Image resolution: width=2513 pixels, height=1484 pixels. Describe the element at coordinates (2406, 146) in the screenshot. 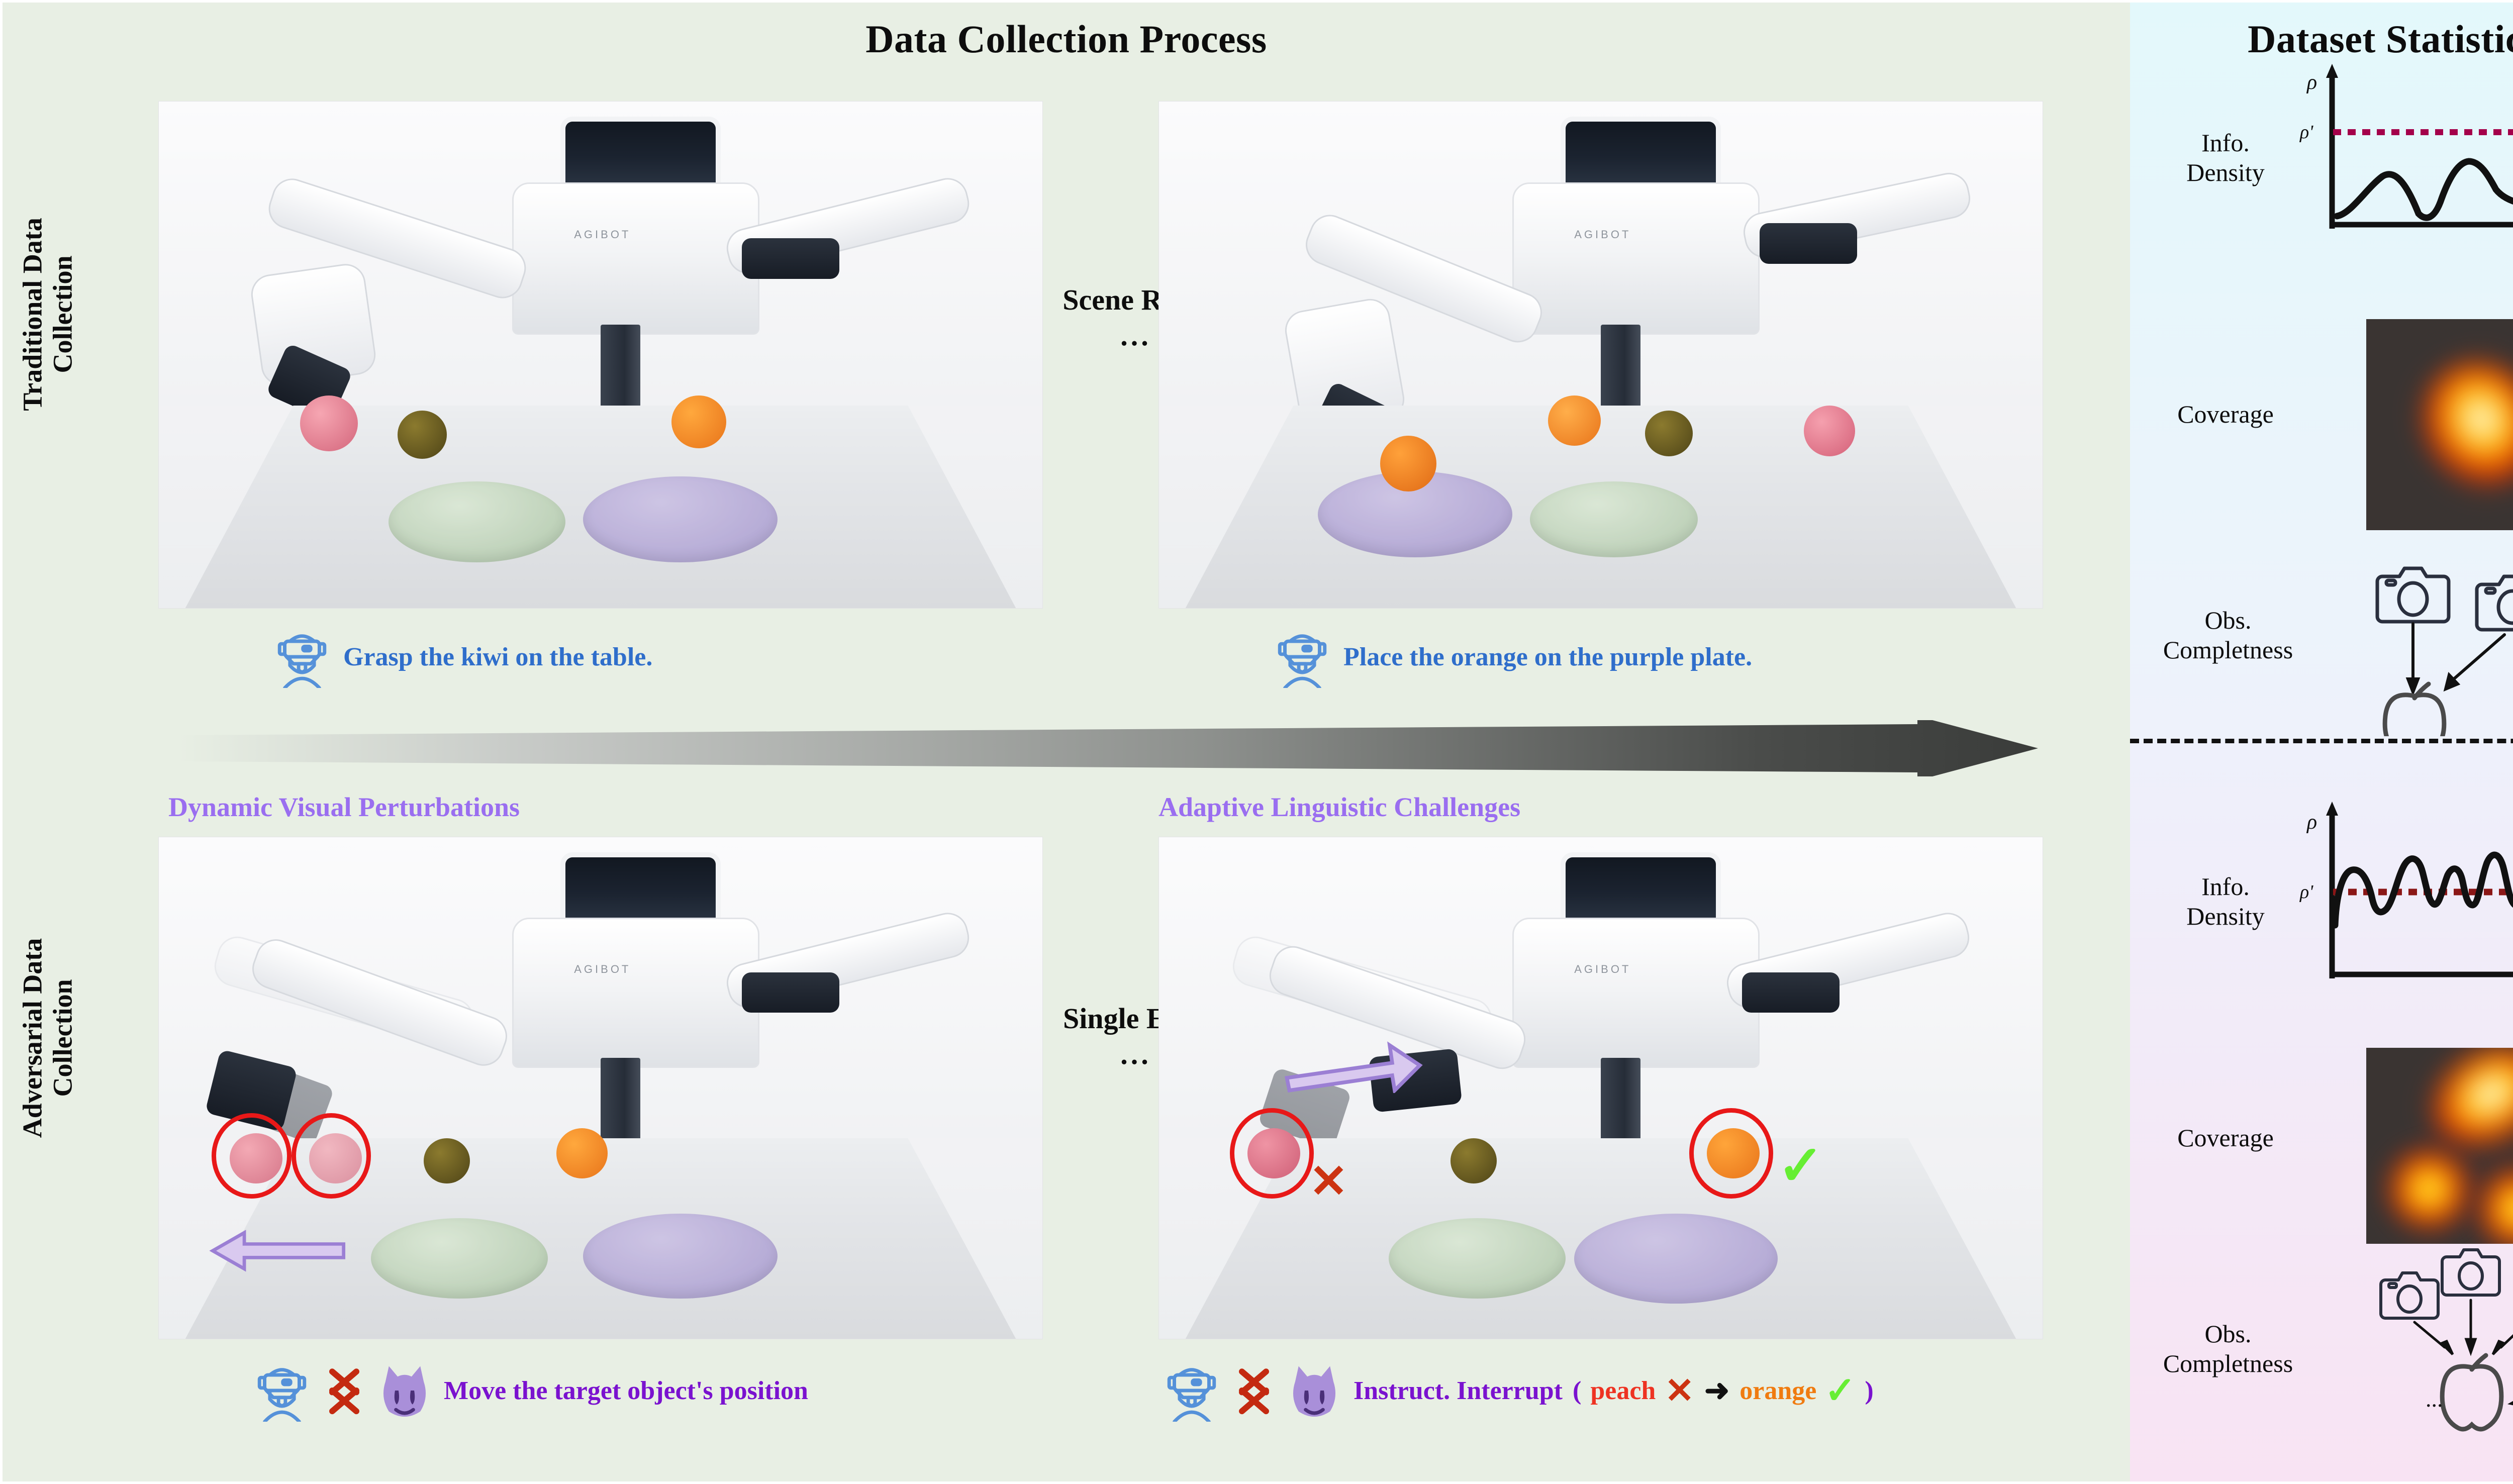

I see `chart-info-density-traditional: ρ ρ' t` at that location.